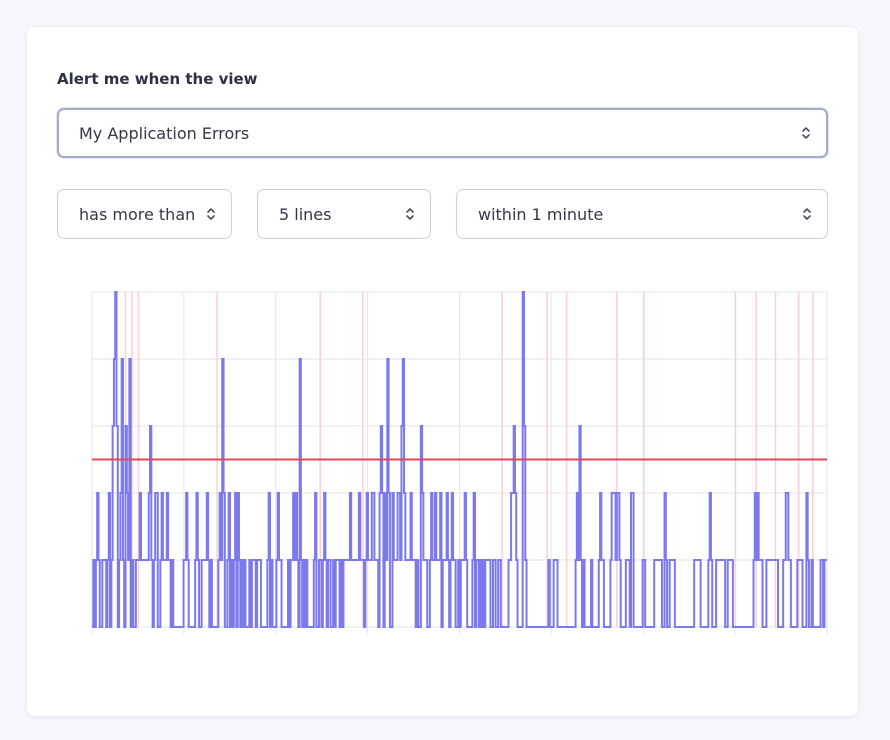 This screenshot has width=890, height=740. What do you see at coordinates (442, 133) in the screenshot?
I see `view-select: My Application Errors` at bounding box center [442, 133].